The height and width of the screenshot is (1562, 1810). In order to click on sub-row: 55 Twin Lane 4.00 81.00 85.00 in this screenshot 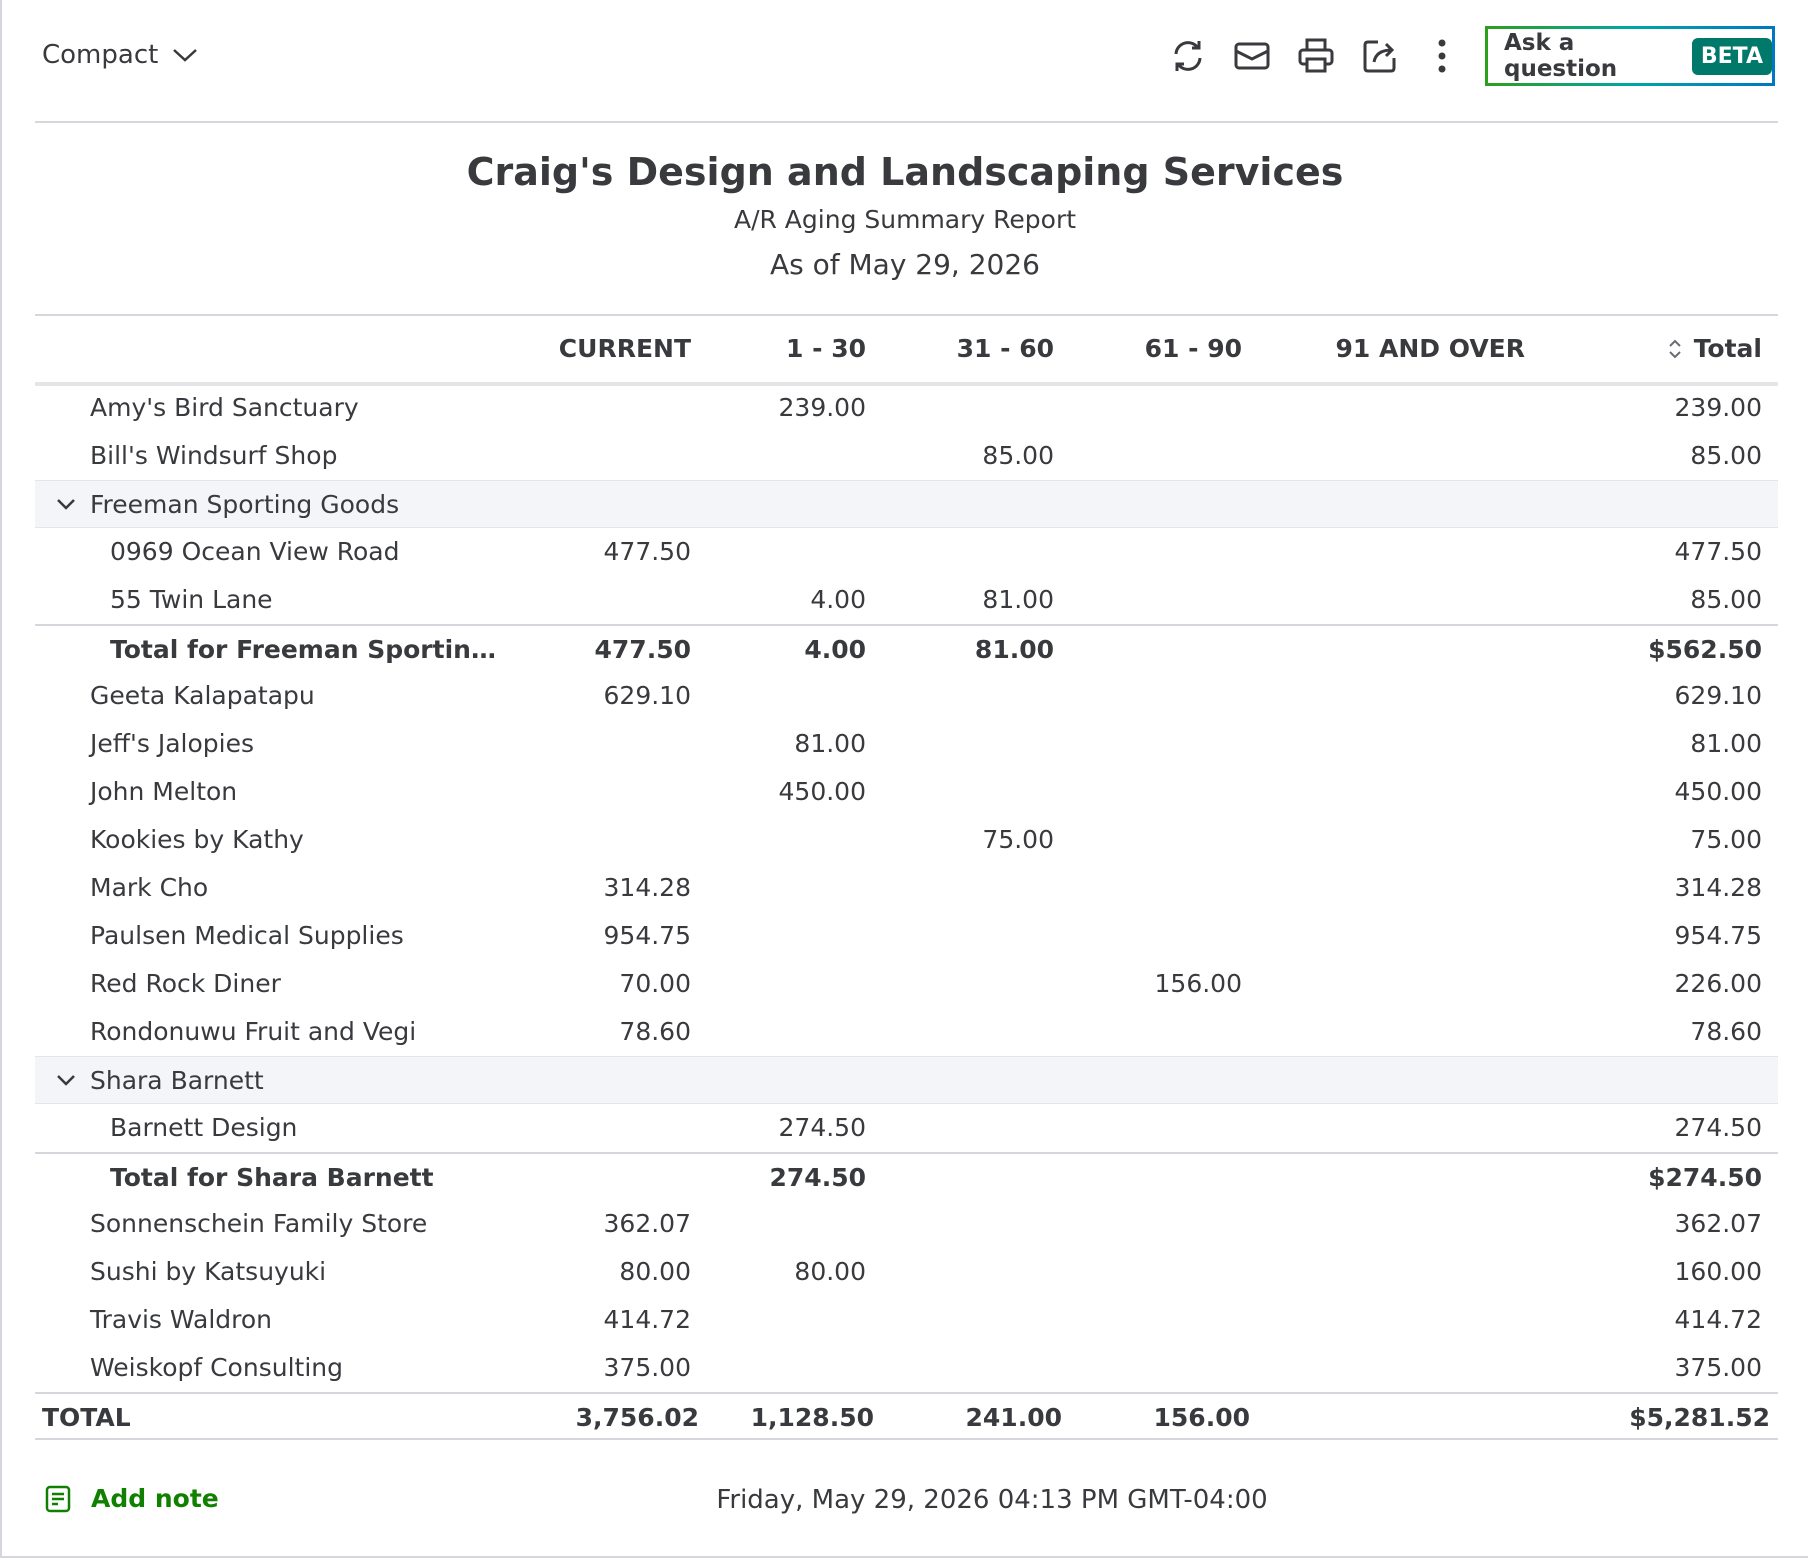, I will do `click(906, 600)`.